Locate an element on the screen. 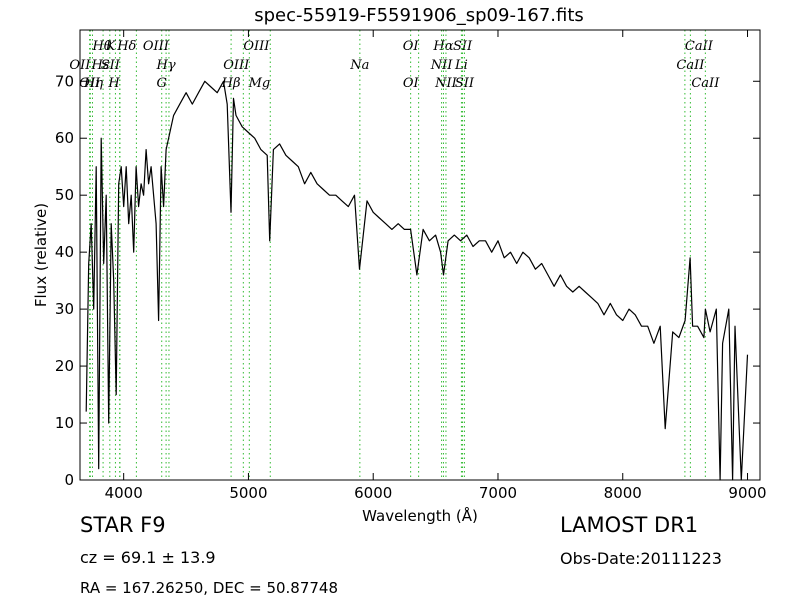 Image resolution: width=800 pixels, height=600 pixels. line-label-19: Hα is located at coordinates (442, 46).